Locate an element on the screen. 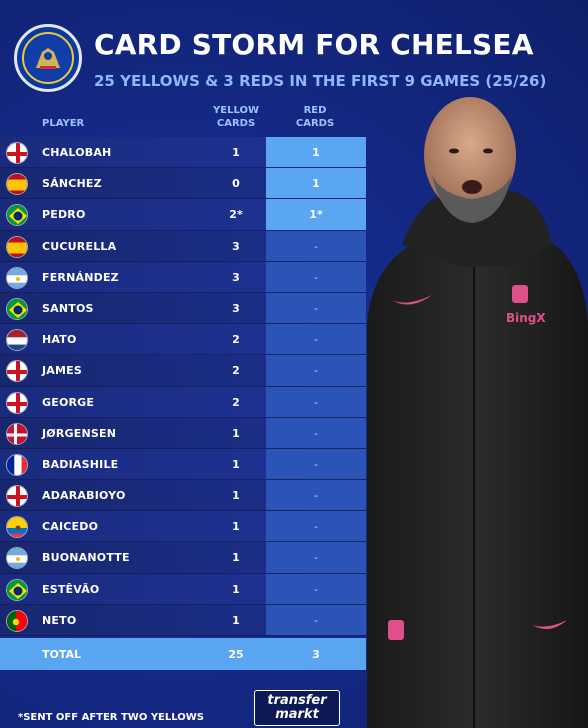 The height and width of the screenshot is (728, 588). player-name: BUONANOTTE is located at coordinates (86, 558).